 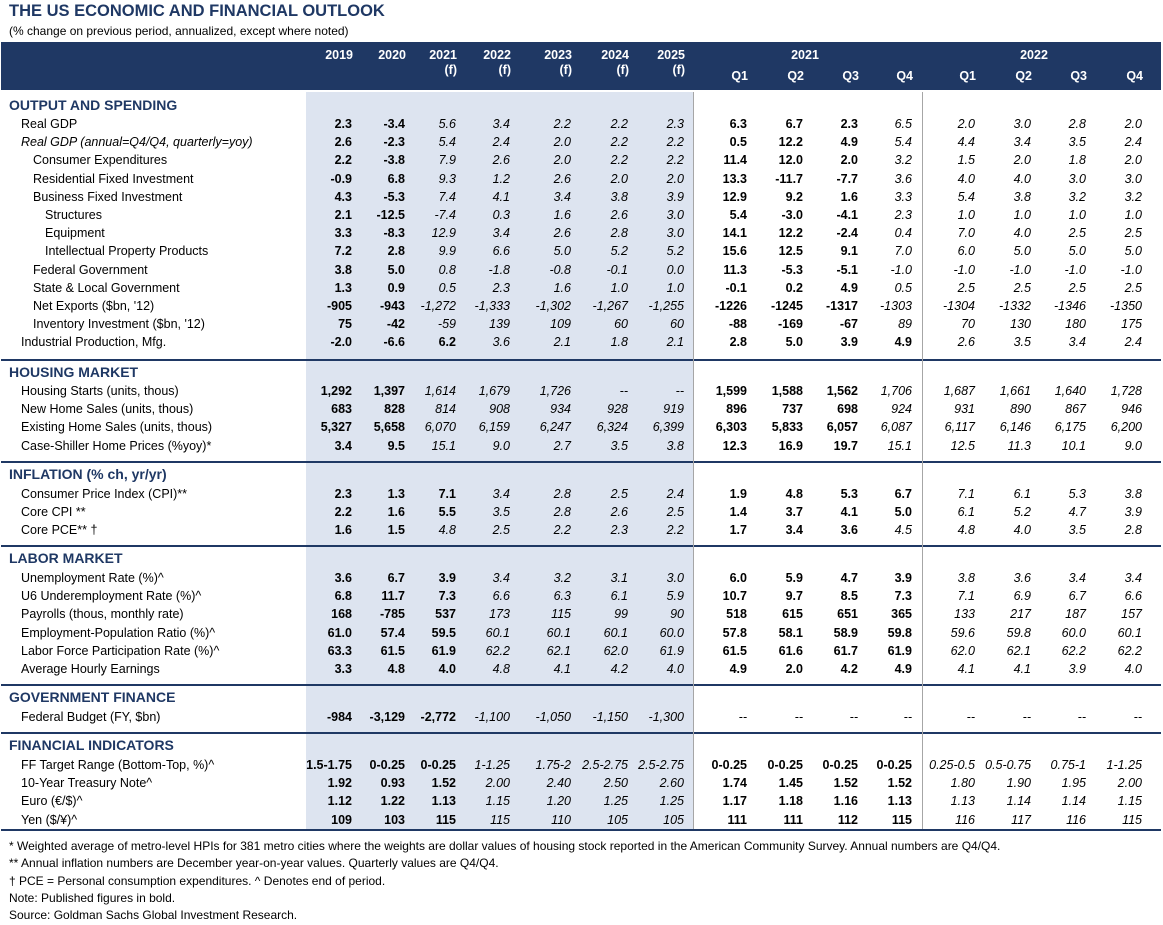 I want to click on table-cell: 4.1, so click(x=562, y=669).